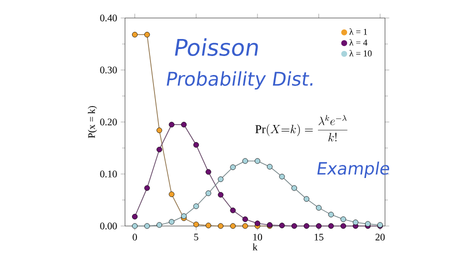 The width and height of the screenshot is (474, 266). Describe the element at coordinates (301, 128) in the screenshot. I see `annotation: $\Pr(X{=}k) = \frac{\lambda^k e^{-\lambda}}{k!}$` at that location.